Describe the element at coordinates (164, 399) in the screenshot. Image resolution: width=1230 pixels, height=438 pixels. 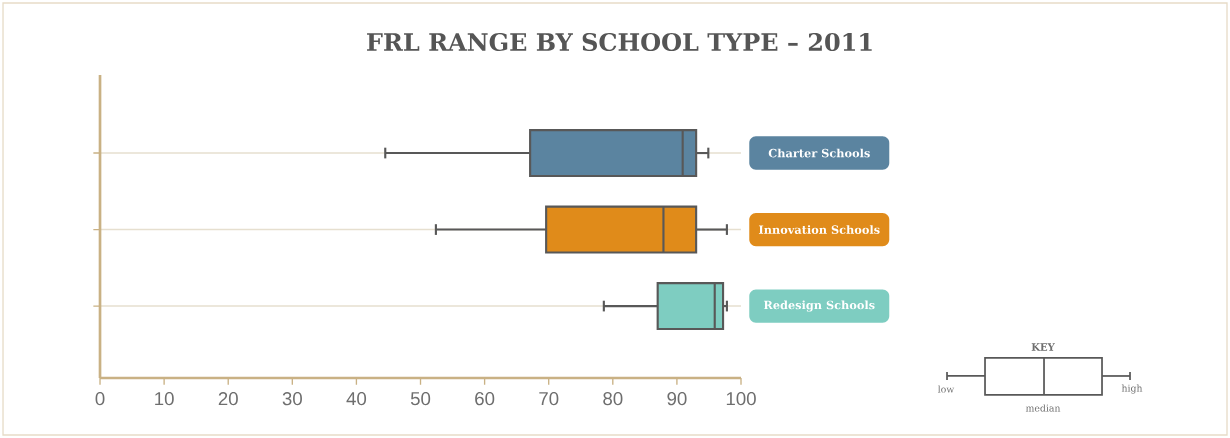
I see `x-tick-label: 10` at that location.